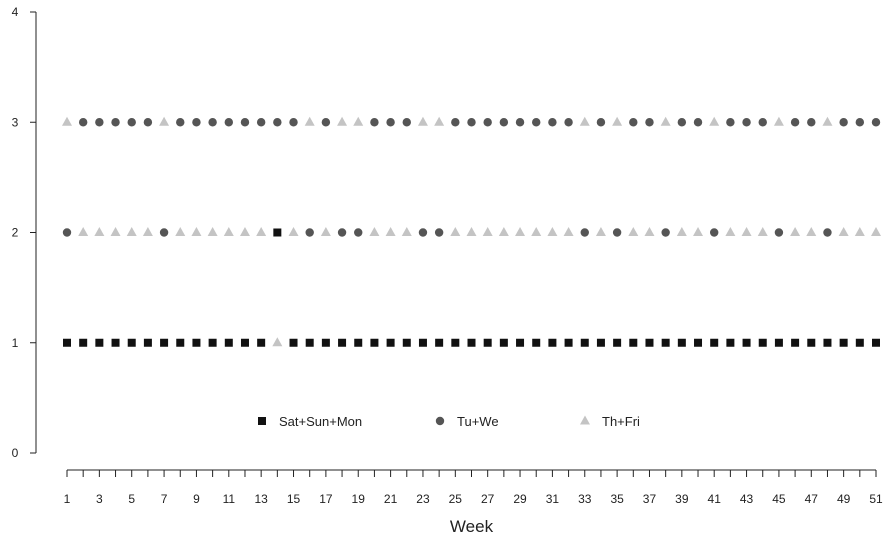 This screenshot has width=886, height=538. I want to click on legend-square-icon, so click(262, 421).